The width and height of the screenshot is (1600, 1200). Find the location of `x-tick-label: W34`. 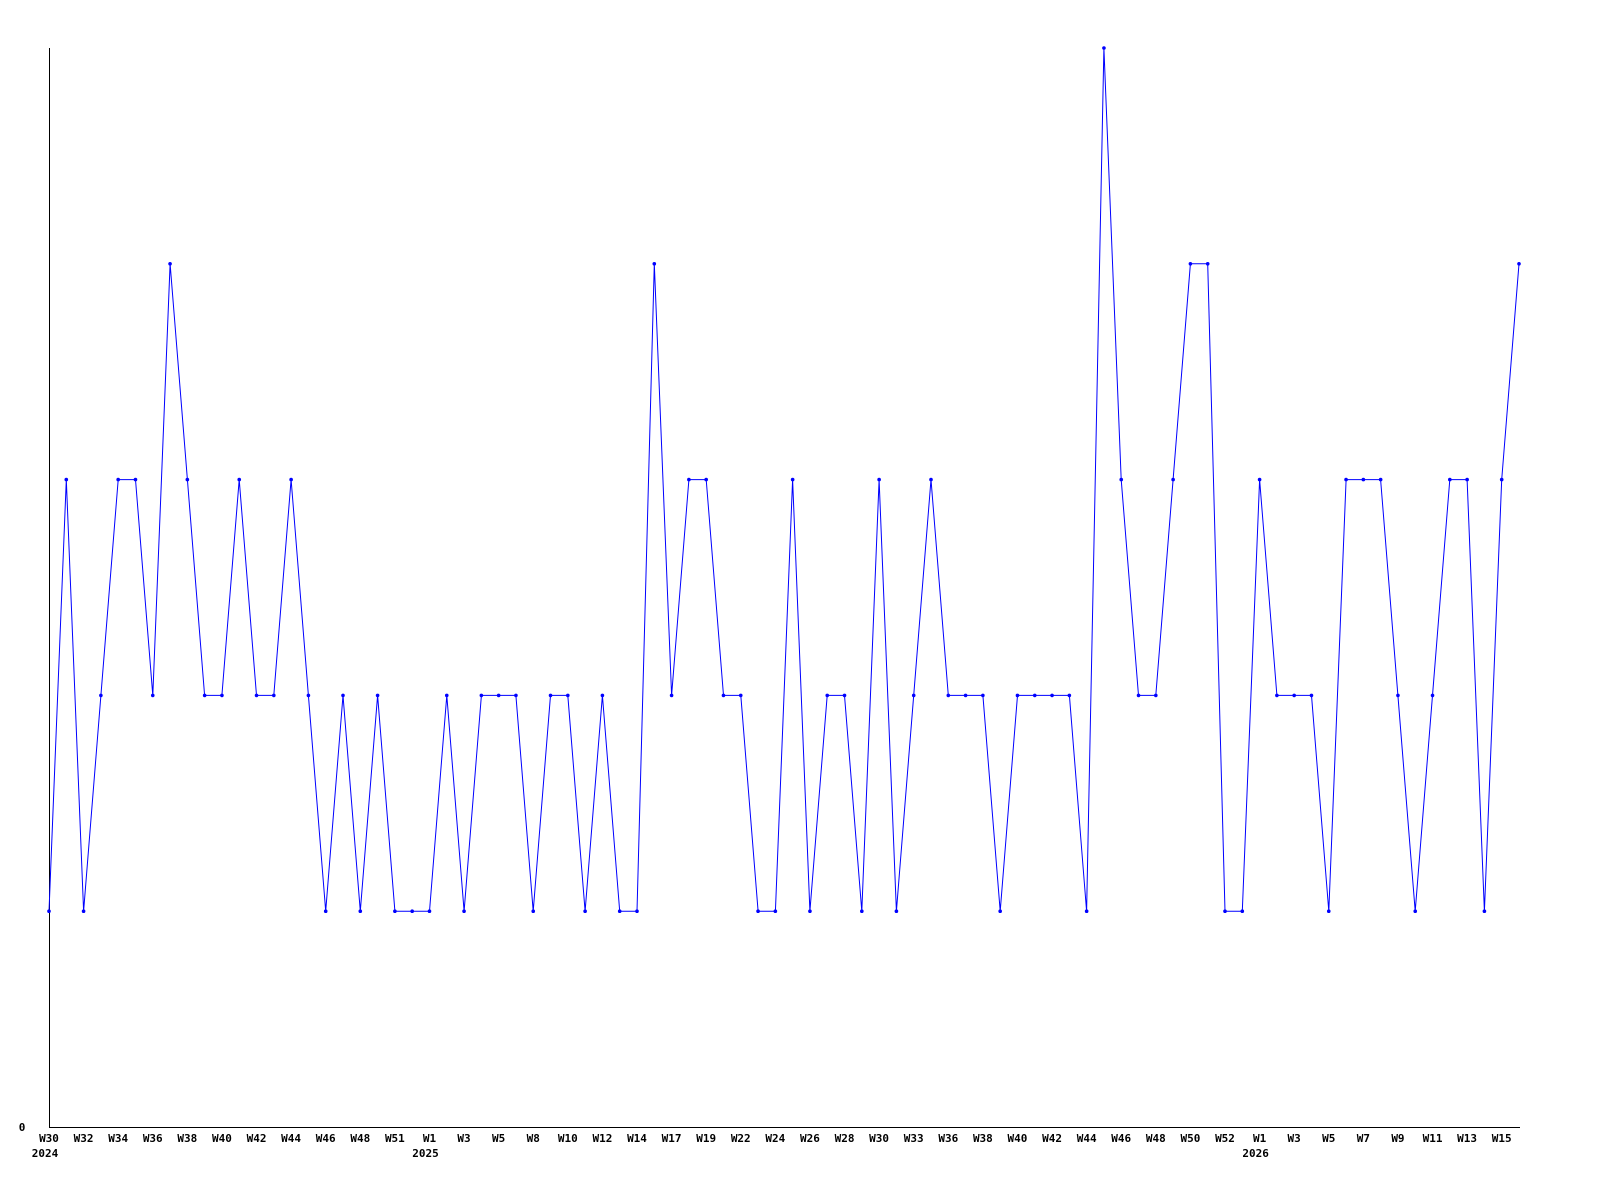

x-tick-label: W34 is located at coordinates (118, 1138).